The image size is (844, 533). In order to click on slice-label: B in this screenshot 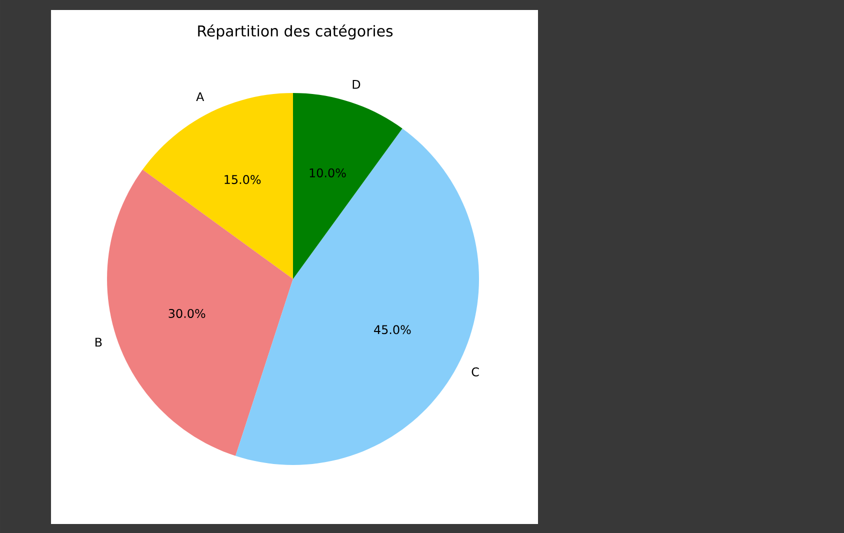, I will do `click(98, 342)`.